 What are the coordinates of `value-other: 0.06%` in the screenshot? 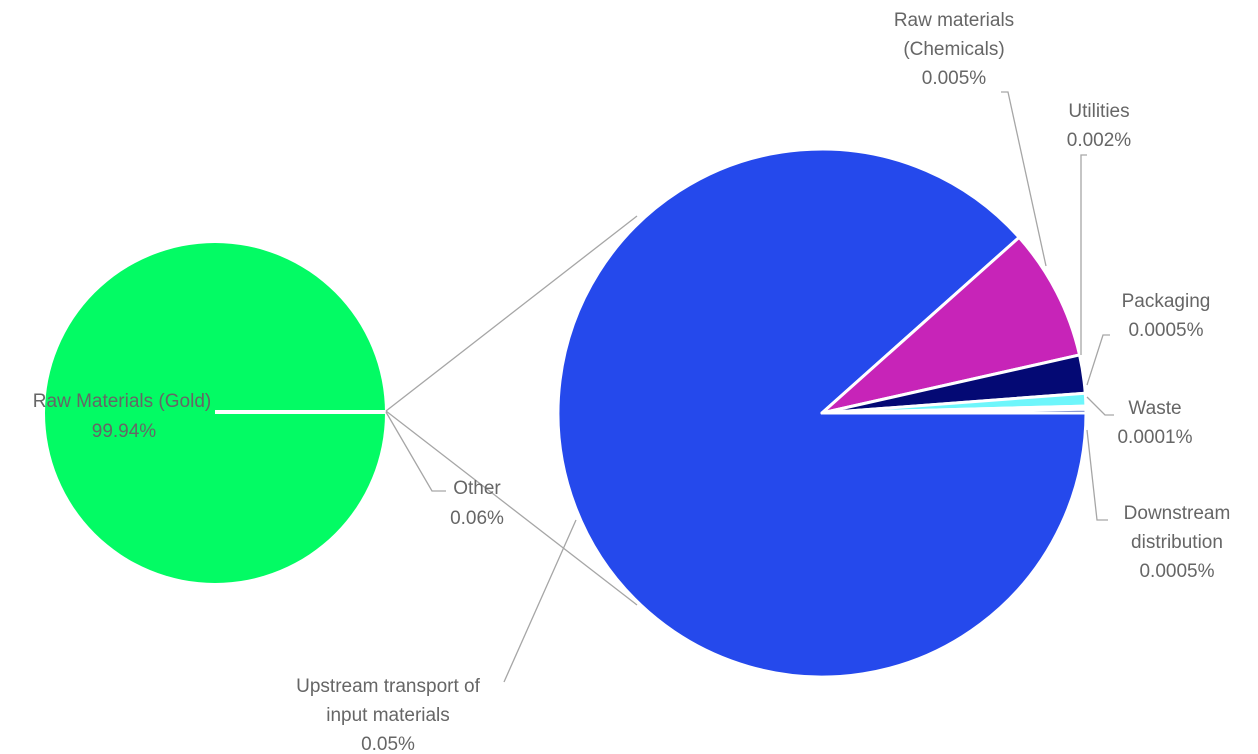 It's located at (477, 518).